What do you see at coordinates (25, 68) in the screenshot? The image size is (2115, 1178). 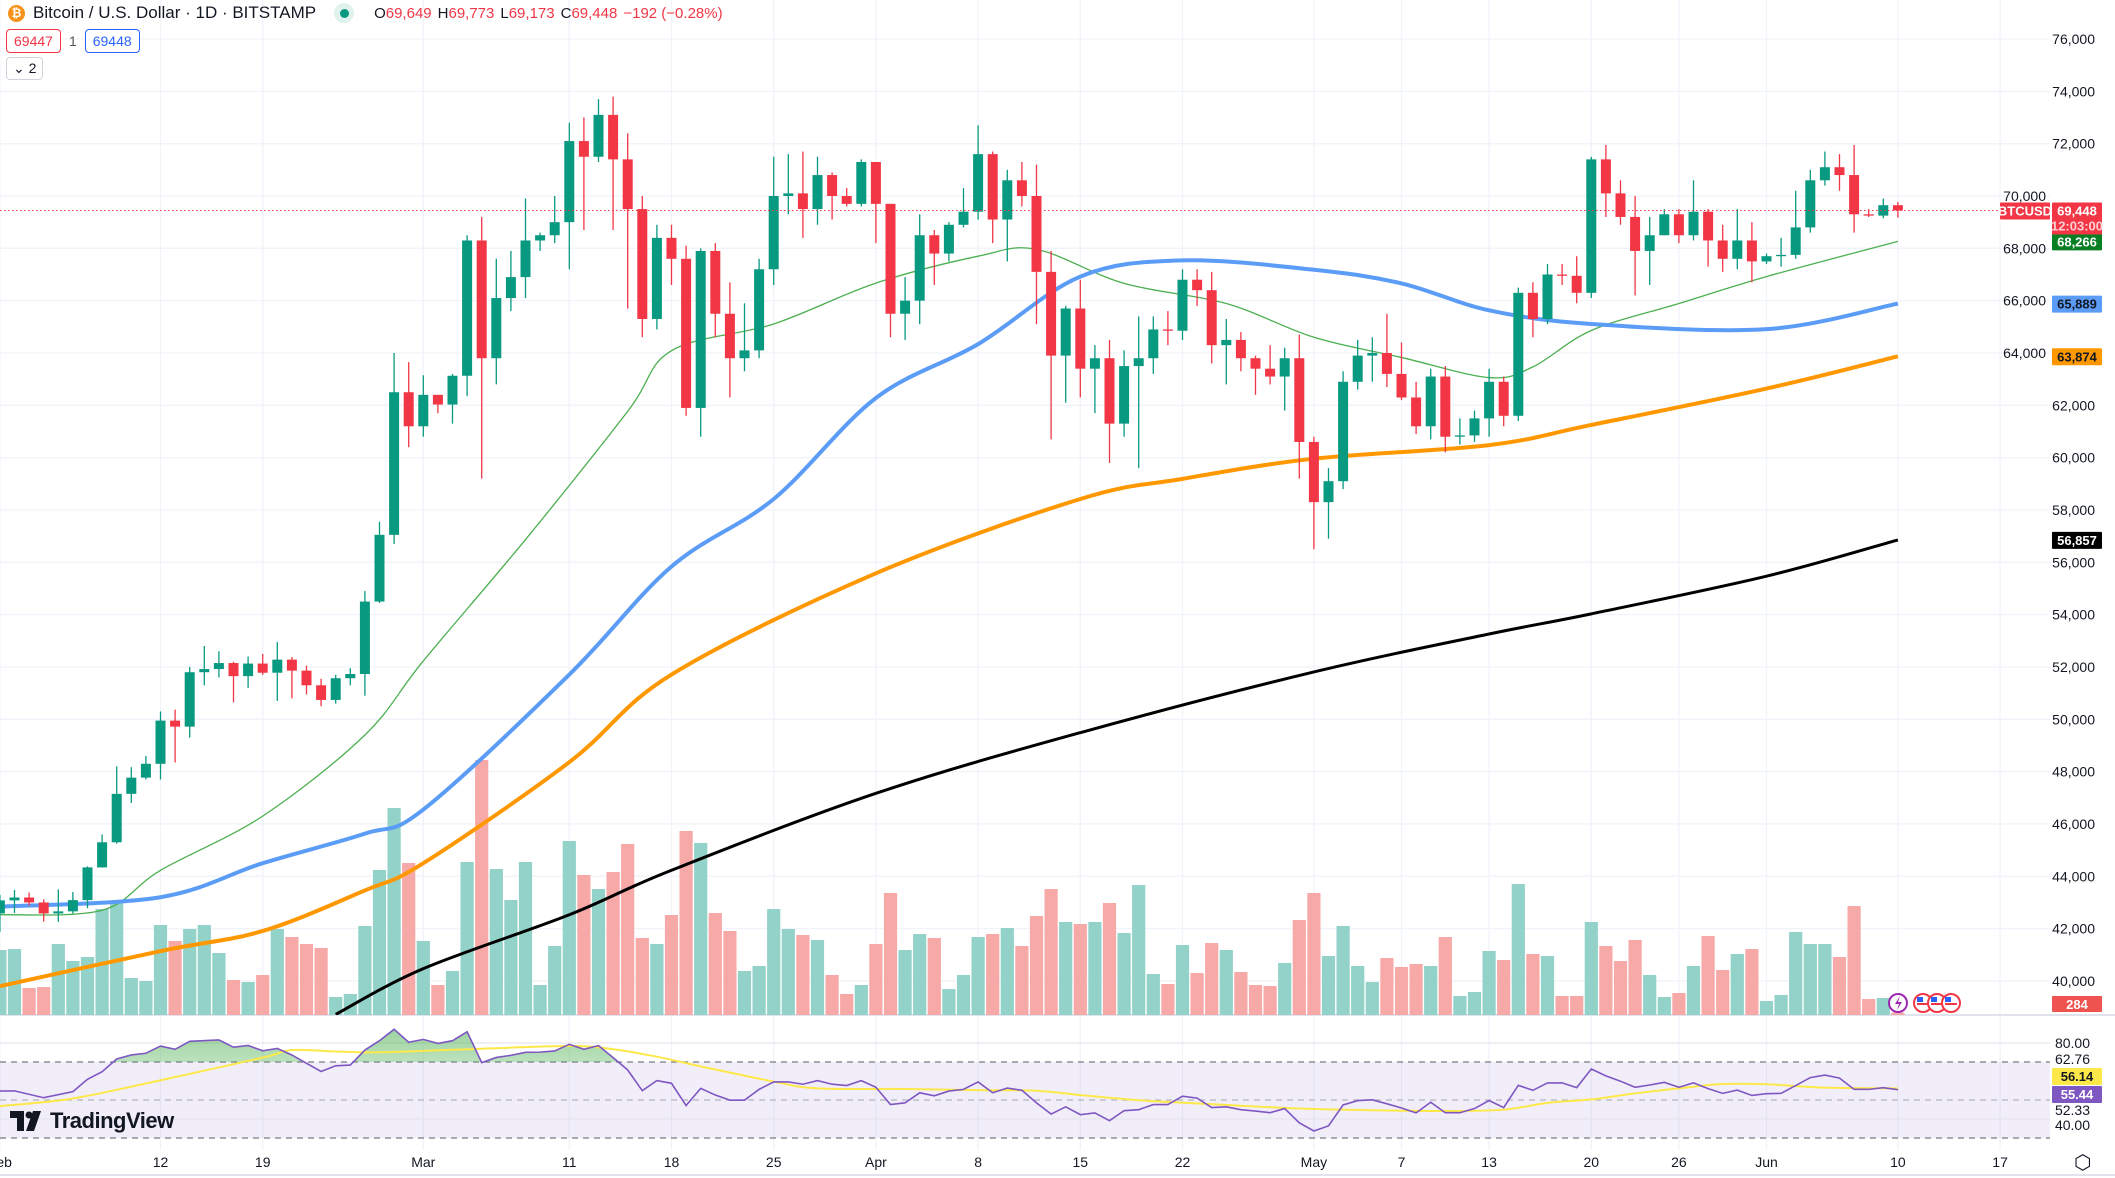 I see `indicators-toggle-button: ⌄ 2` at bounding box center [25, 68].